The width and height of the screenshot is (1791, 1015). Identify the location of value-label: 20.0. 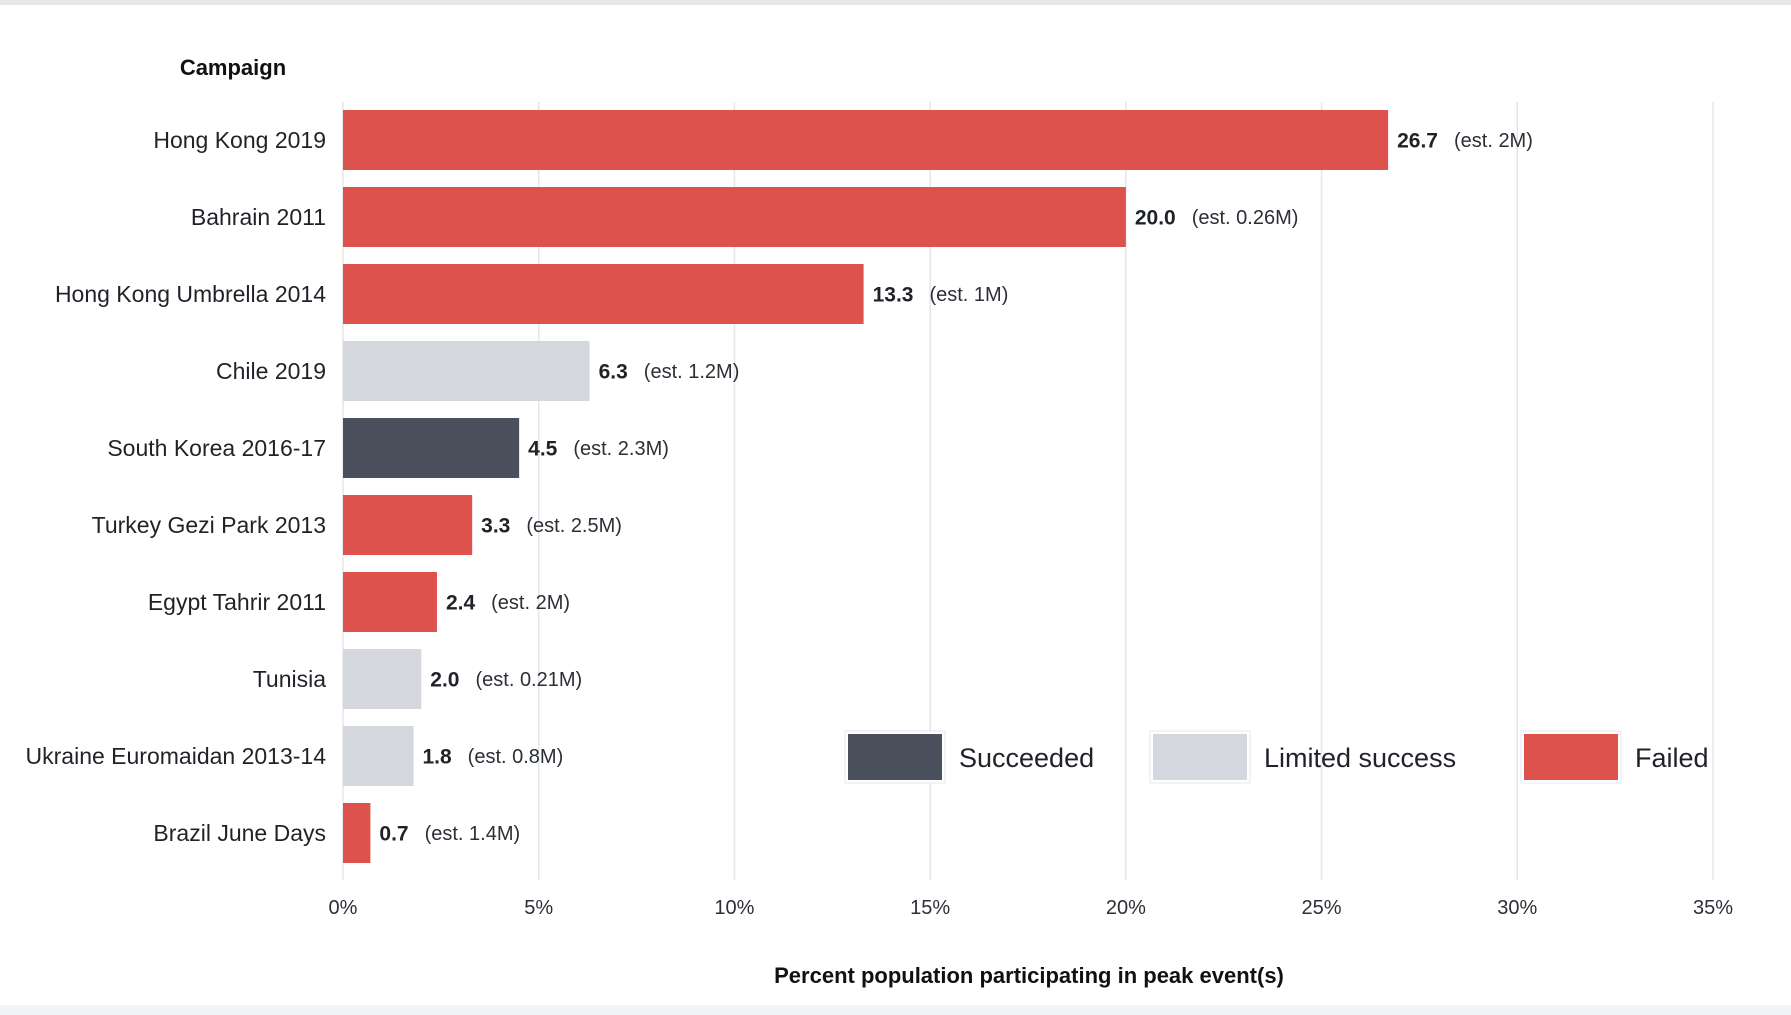
(1155, 218).